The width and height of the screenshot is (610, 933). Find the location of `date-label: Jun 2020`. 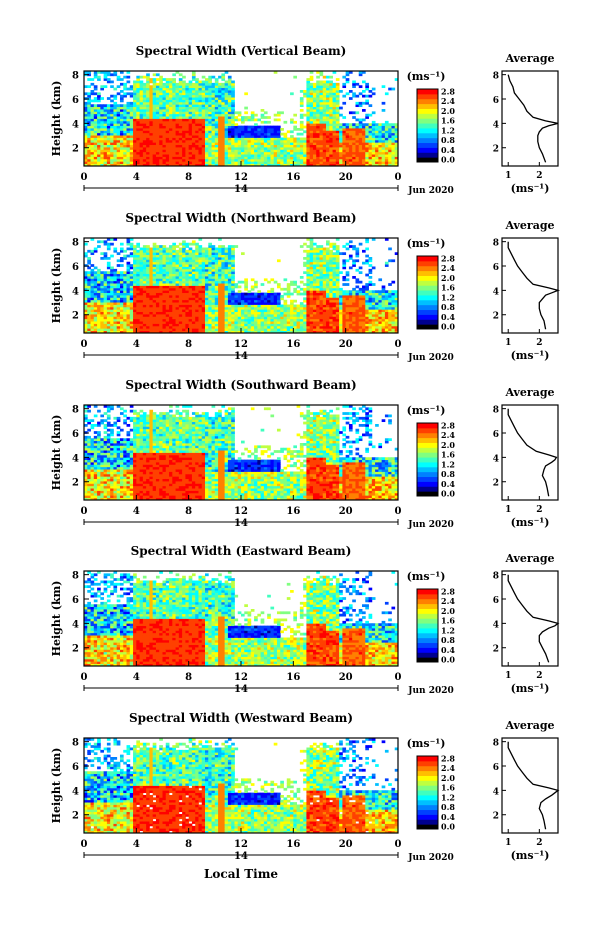

date-label: Jun 2020 is located at coordinates (430, 191).